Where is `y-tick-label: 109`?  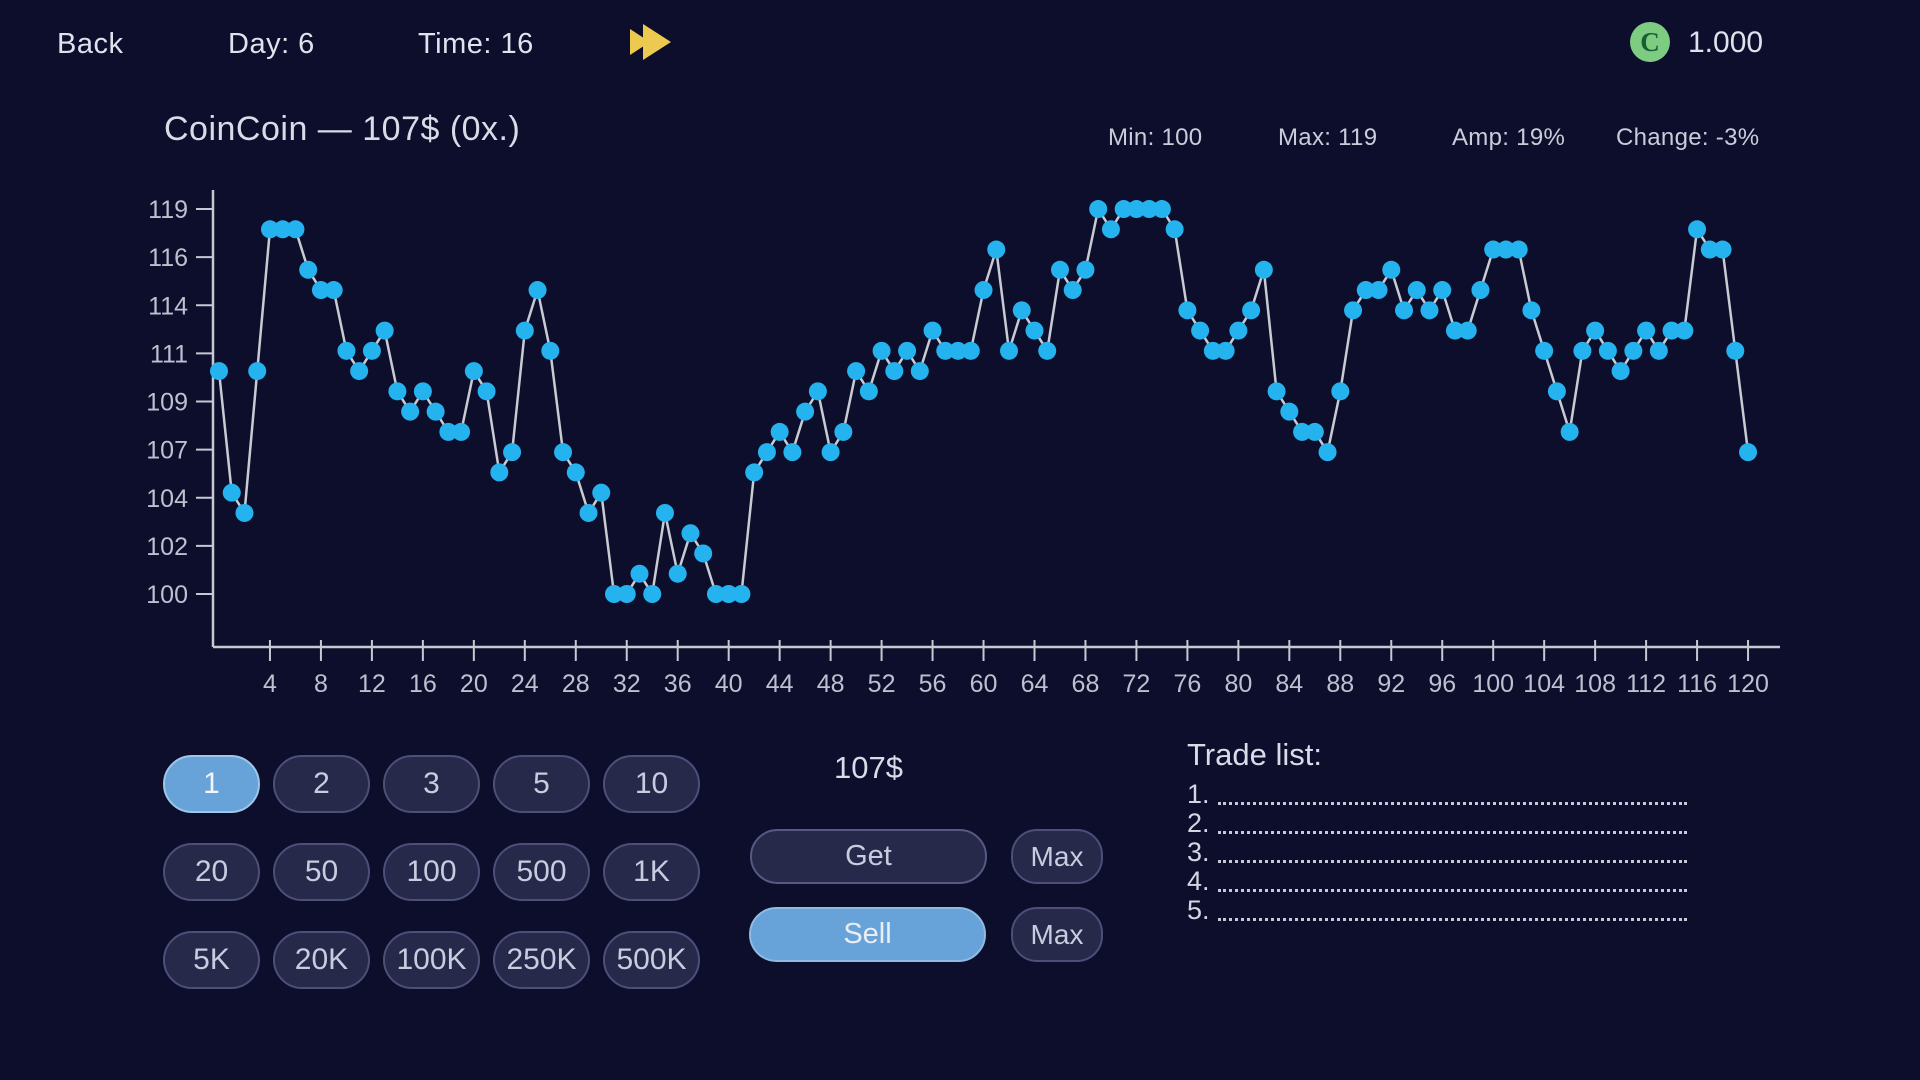 y-tick-label: 109 is located at coordinates (167, 403).